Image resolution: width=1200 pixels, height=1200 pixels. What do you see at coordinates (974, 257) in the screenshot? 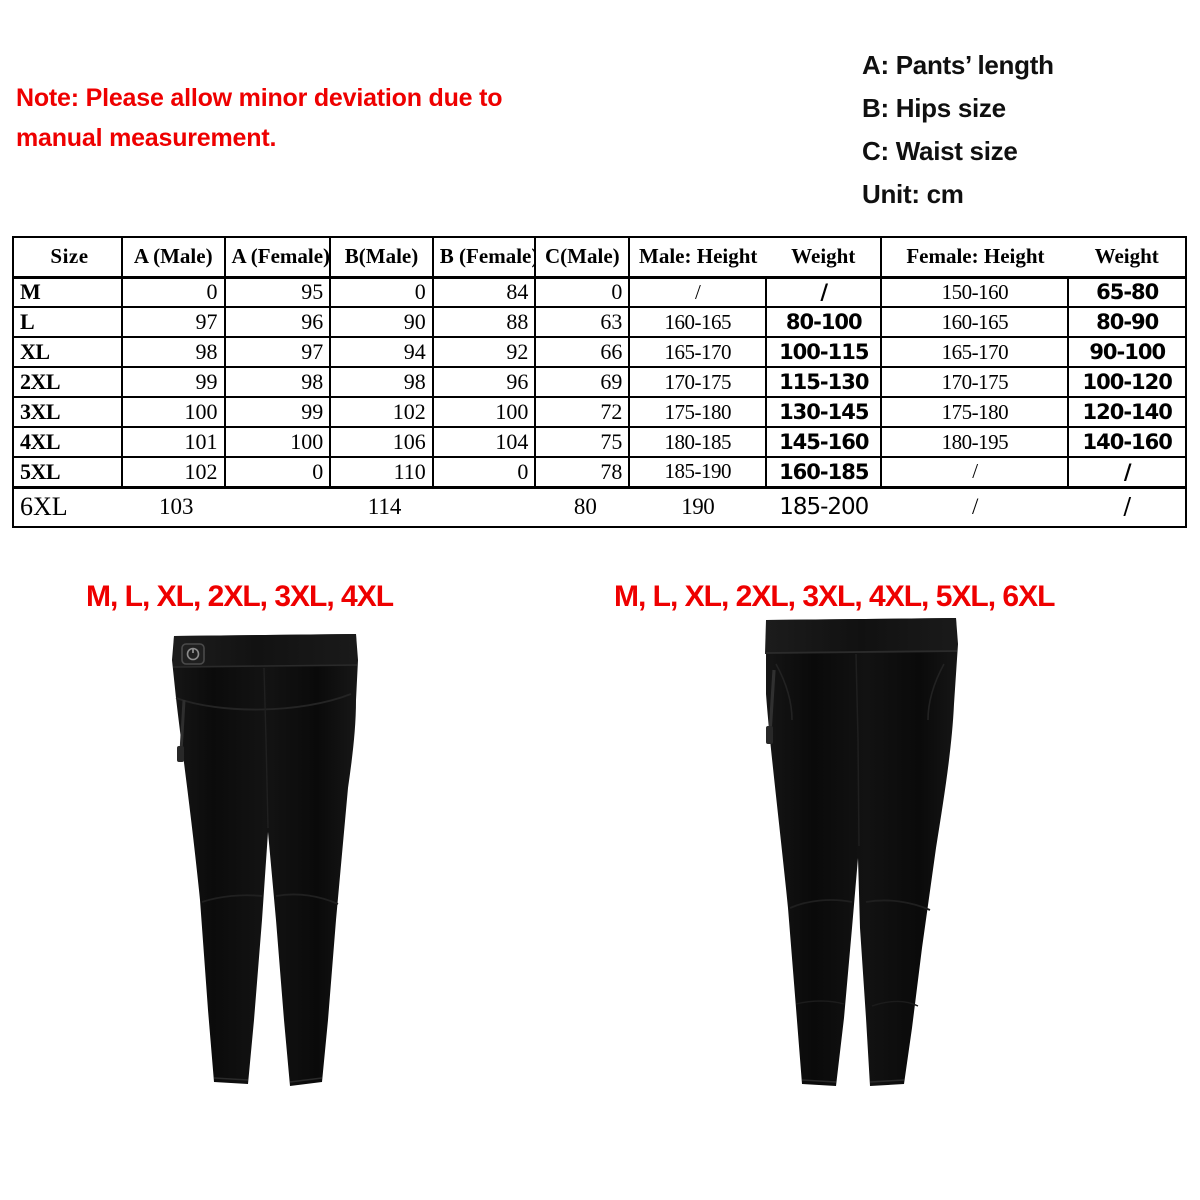
I see `header-female-height: Female: Height` at bounding box center [974, 257].